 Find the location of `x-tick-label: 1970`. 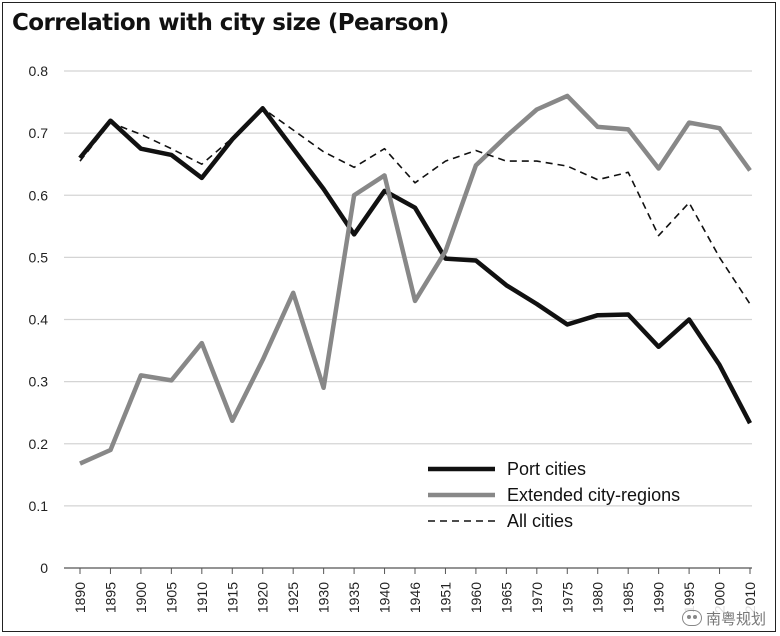

x-tick-label: 1970 is located at coordinates (537, 597).